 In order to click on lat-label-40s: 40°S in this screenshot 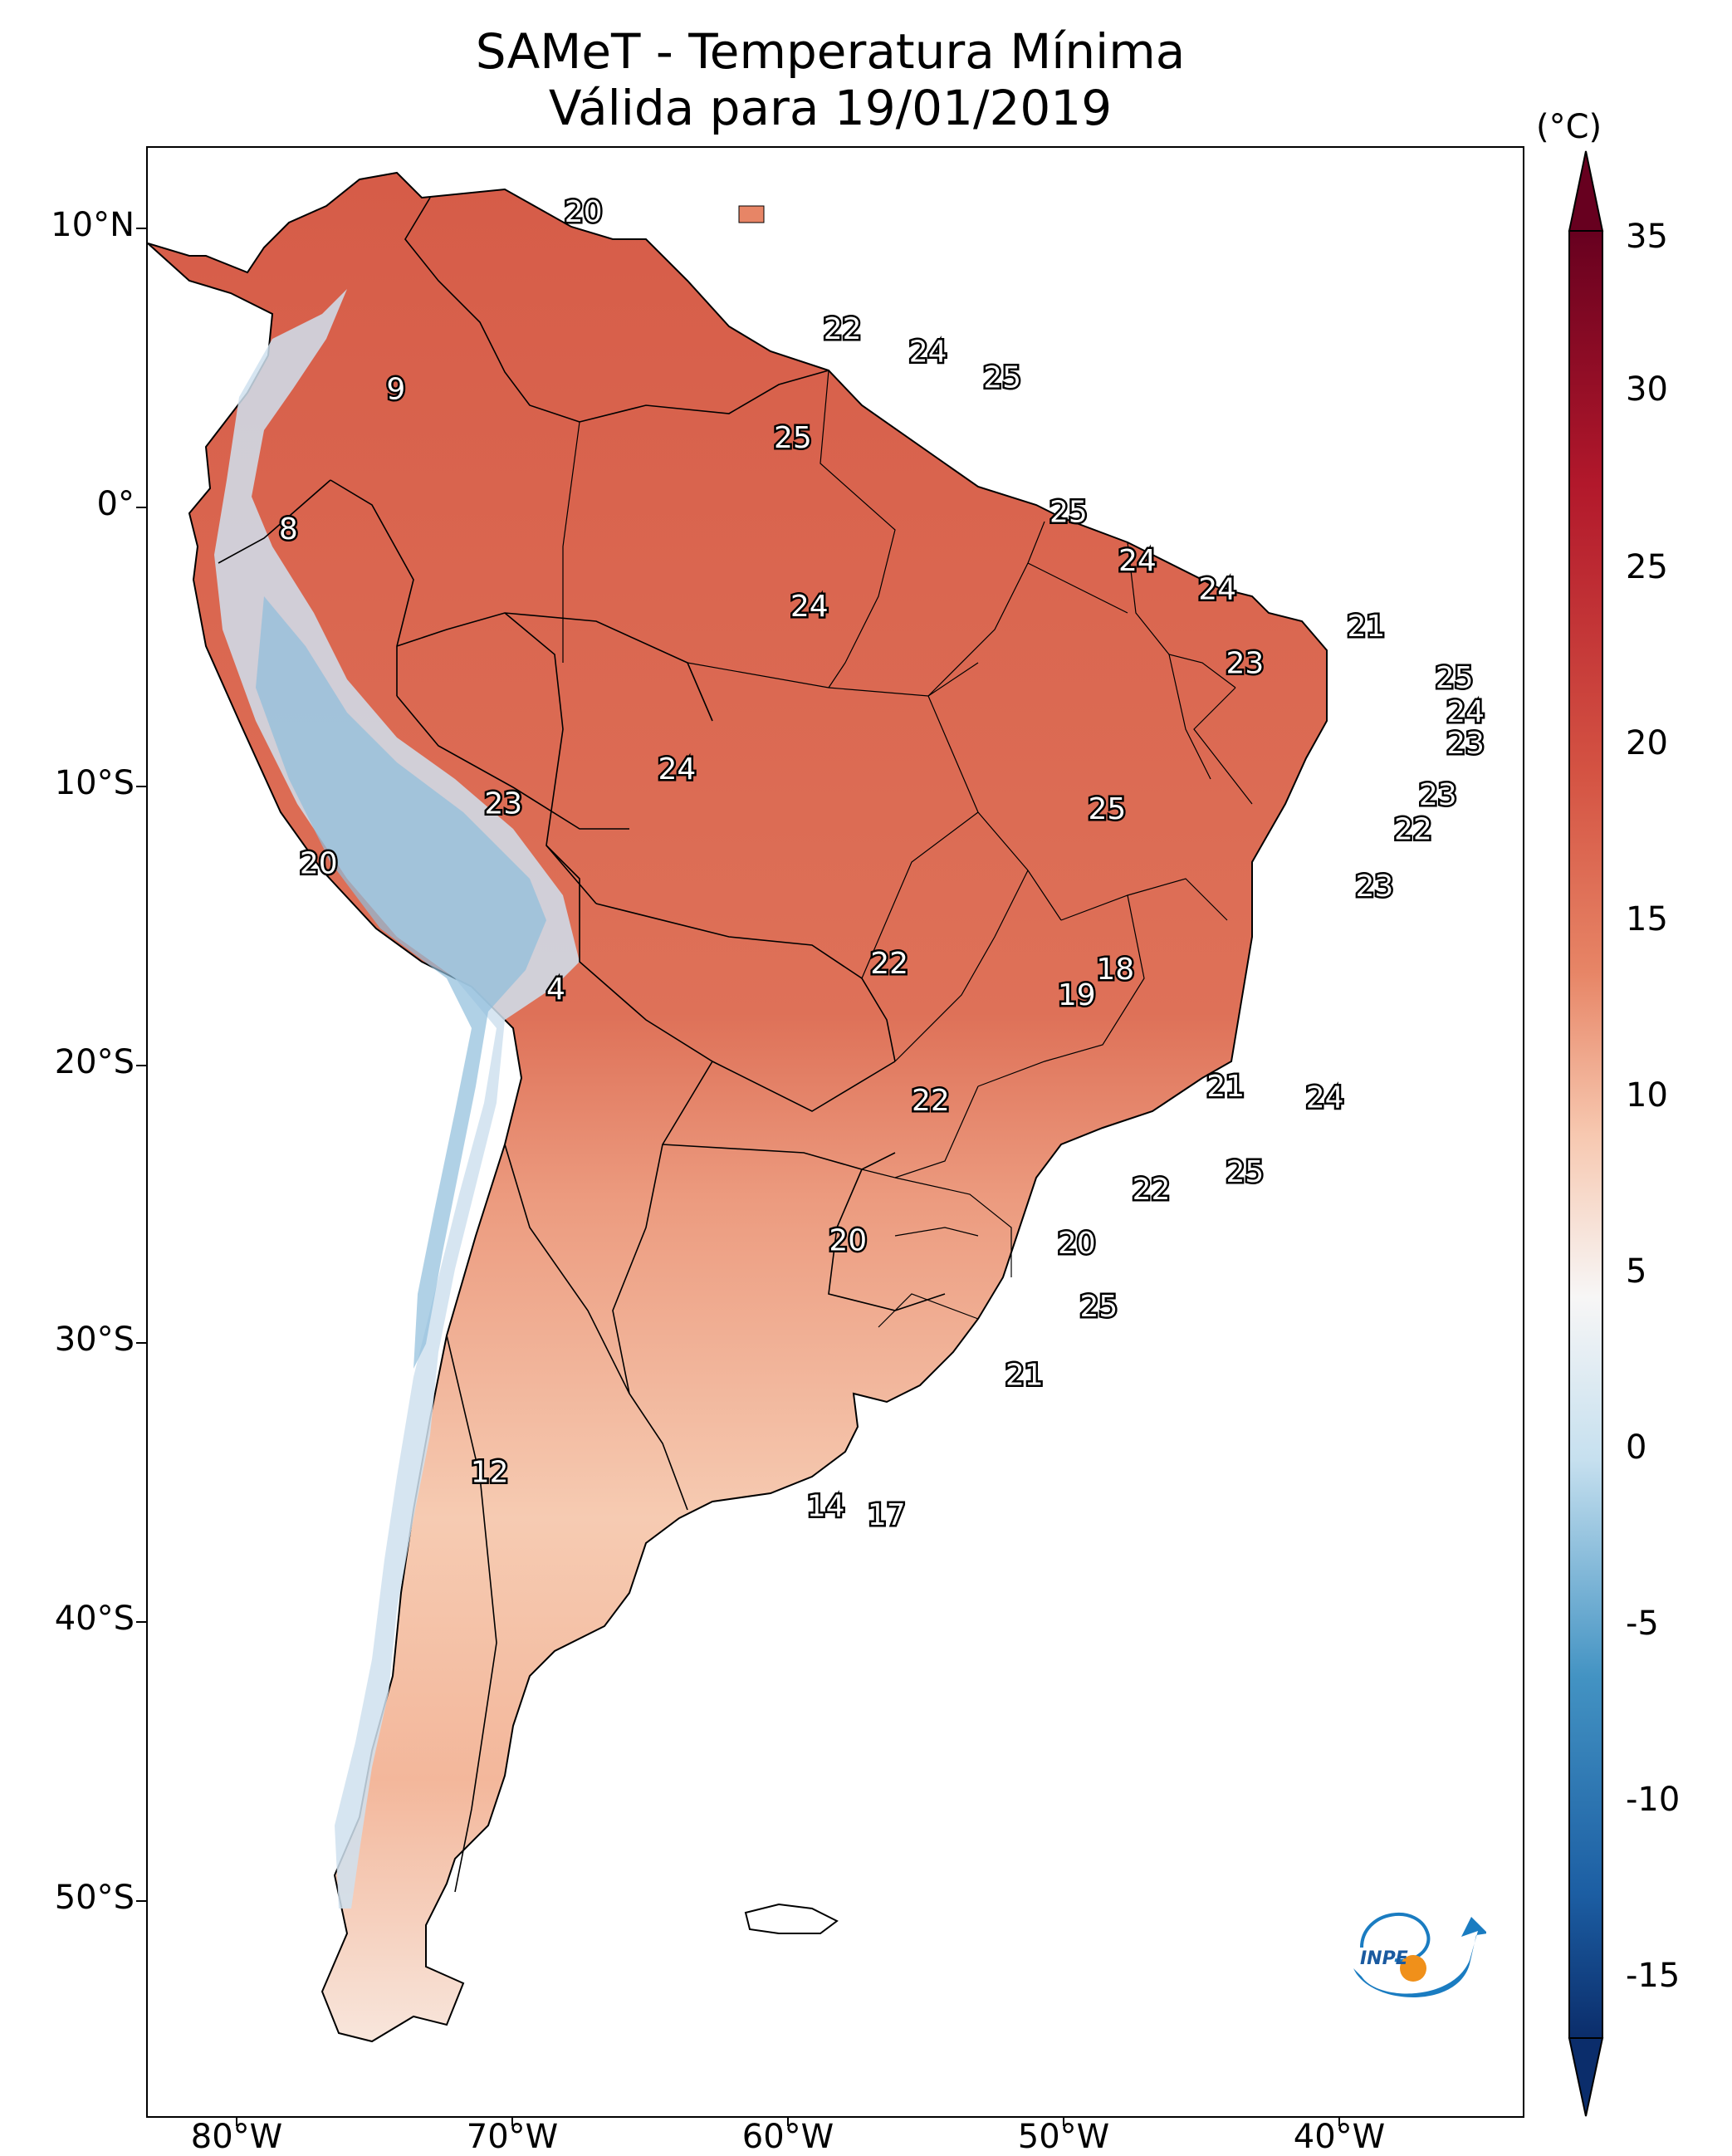, I will do `click(94, 1619)`.